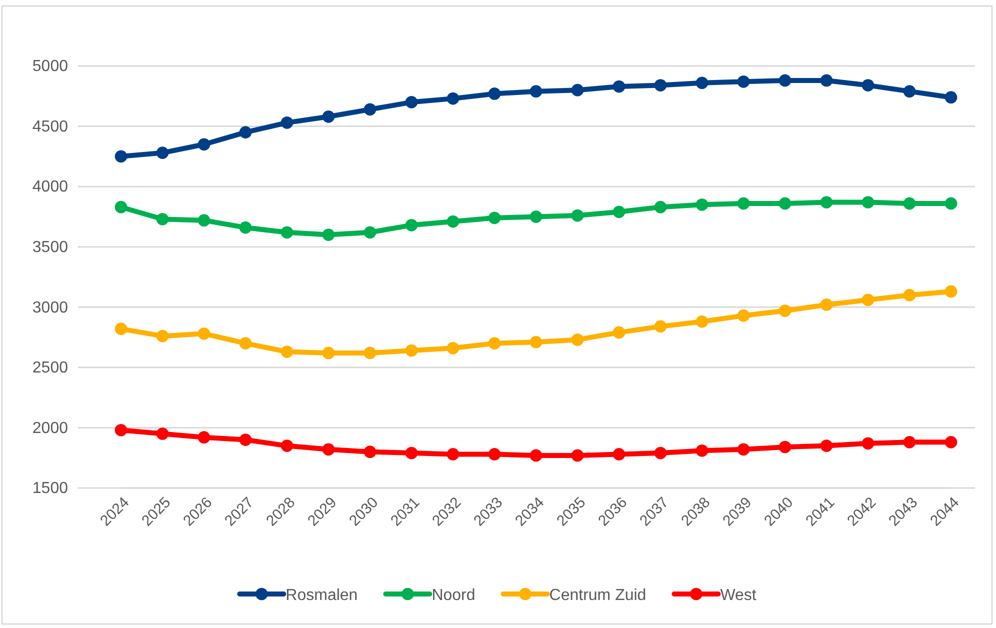 This screenshot has height=628, width=996. I want to click on y-tick-label: 3000, so click(50, 307).